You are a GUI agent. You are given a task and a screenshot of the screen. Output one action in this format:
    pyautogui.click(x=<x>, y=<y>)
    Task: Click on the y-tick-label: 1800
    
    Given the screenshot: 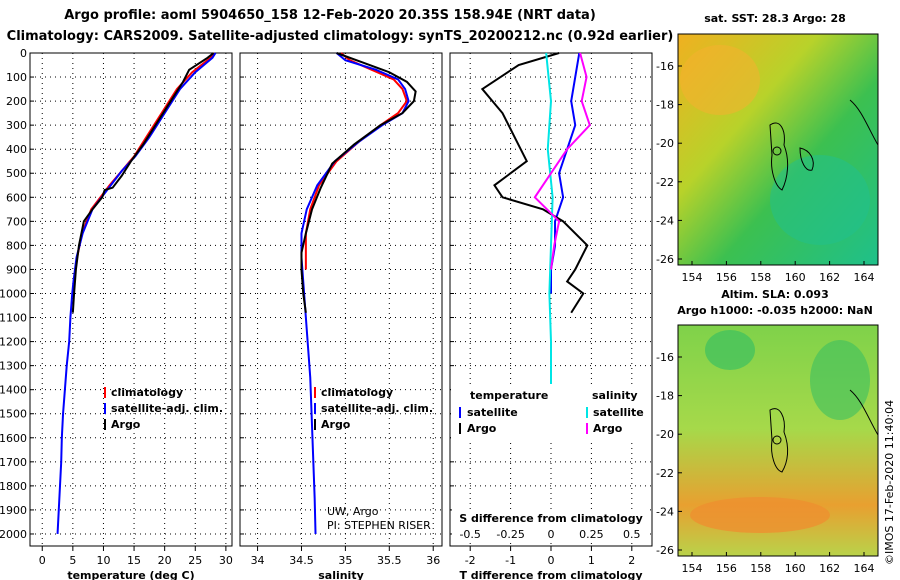 What is the action you would take?
    pyautogui.click(x=13, y=486)
    